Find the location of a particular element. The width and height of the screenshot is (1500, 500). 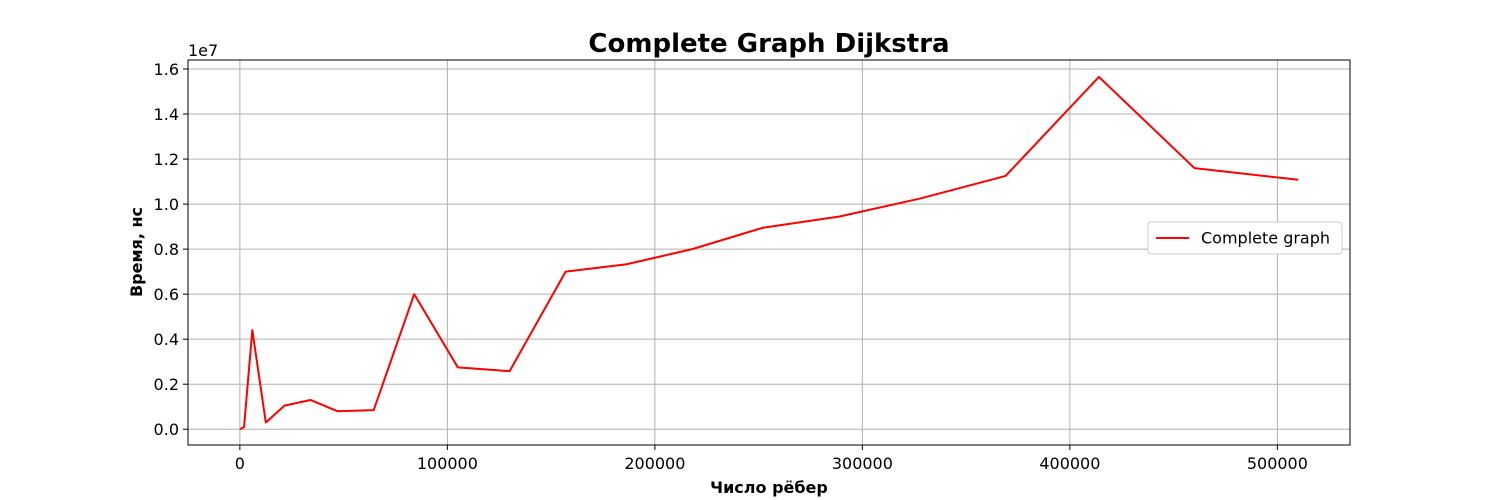

y-tick-label: 1.0 is located at coordinates (166, 204).